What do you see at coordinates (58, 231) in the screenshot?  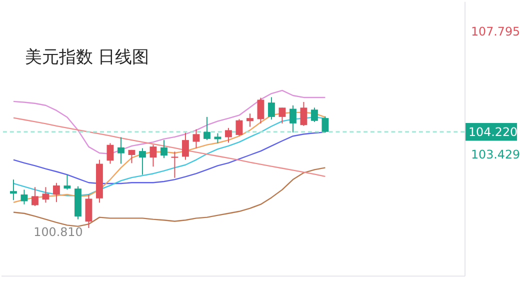 I see `annotation: 100.810` at bounding box center [58, 231].